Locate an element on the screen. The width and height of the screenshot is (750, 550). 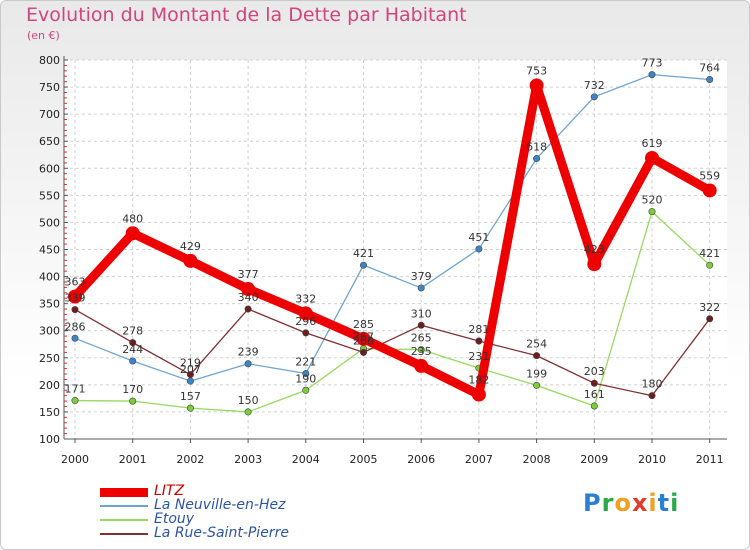
y-tick-label: 100 is located at coordinates (49, 439).